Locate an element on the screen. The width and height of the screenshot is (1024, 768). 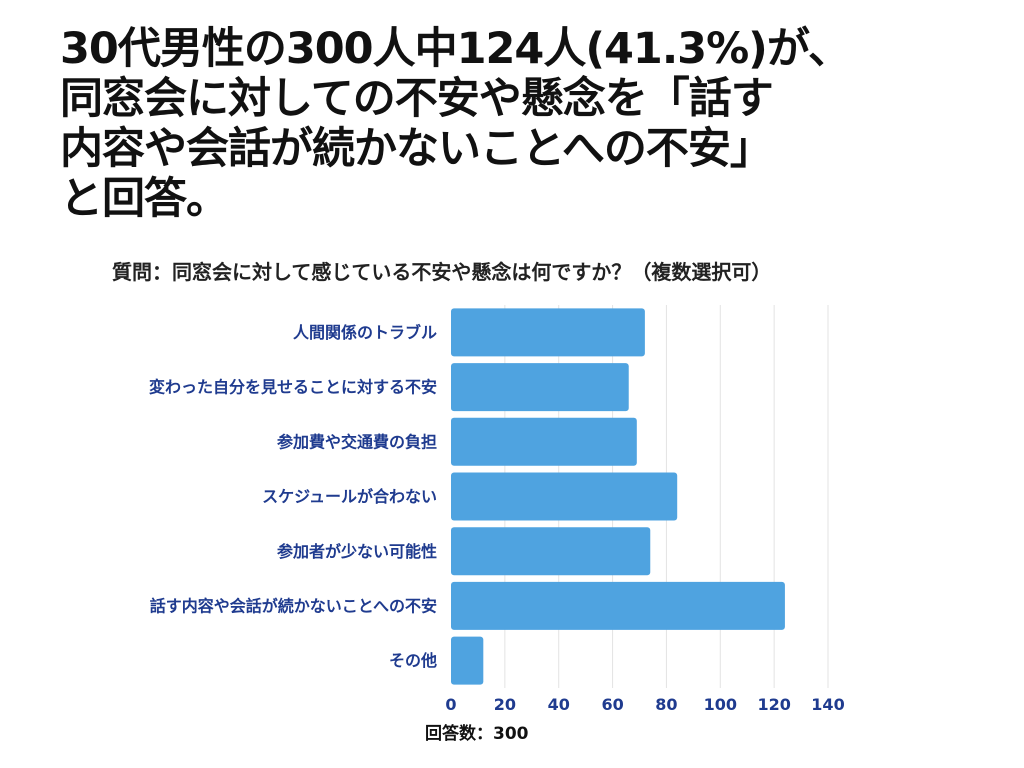
x-tick-label: 60 is located at coordinates (612, 704).